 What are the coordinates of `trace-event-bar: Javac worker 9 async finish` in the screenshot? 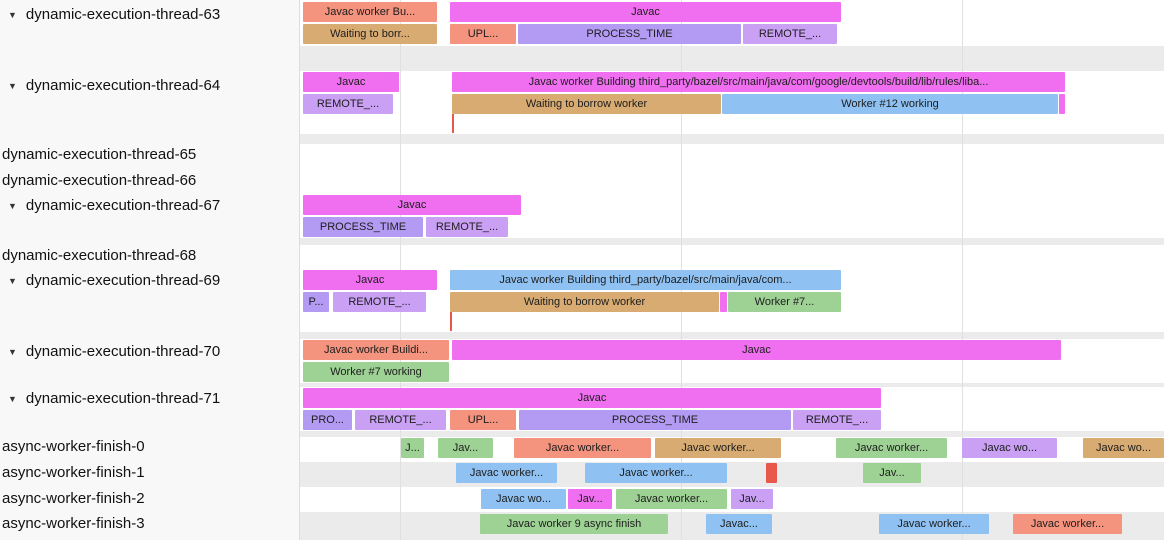 It's located at (574, 524).